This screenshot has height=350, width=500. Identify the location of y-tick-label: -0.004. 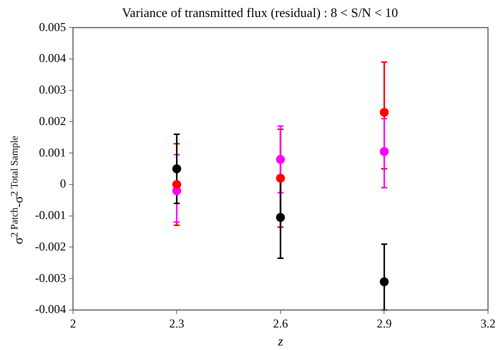
(50, 309).